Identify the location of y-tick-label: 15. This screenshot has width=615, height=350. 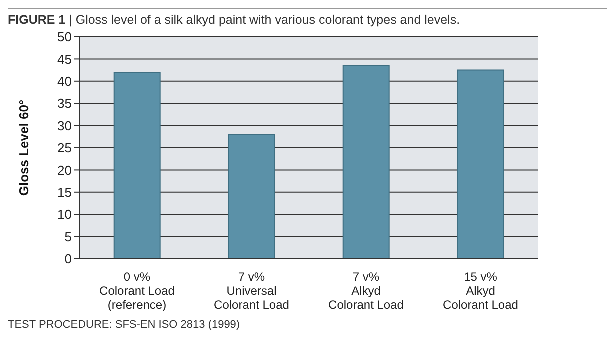
(65, 192).